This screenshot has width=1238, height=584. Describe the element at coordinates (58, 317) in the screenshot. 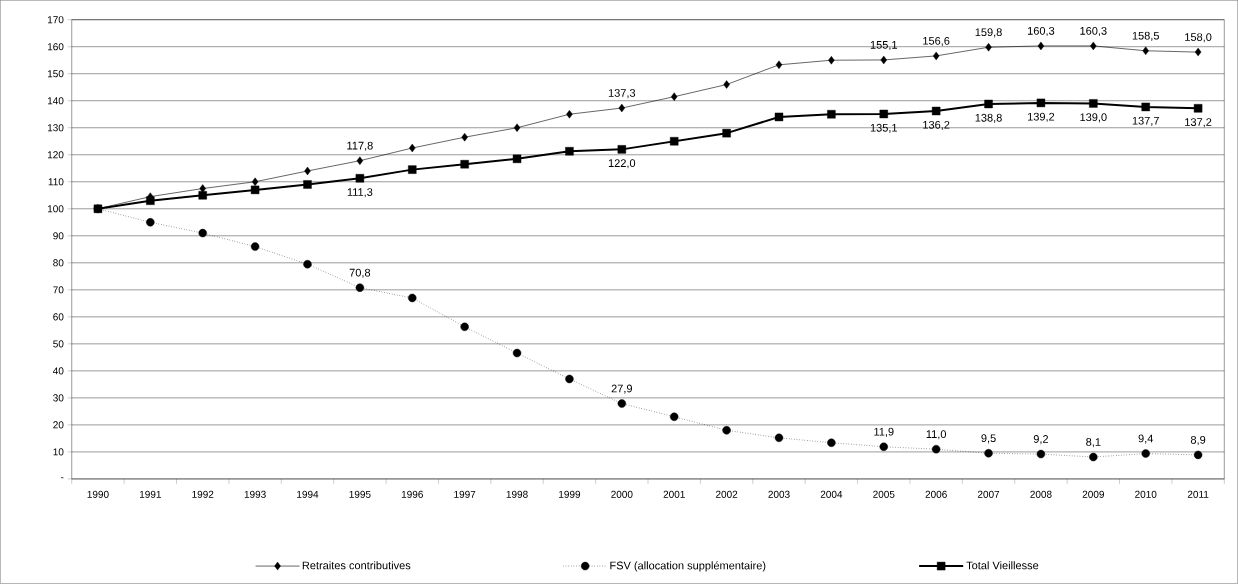

I see `y-tick-label: 60` at that location.